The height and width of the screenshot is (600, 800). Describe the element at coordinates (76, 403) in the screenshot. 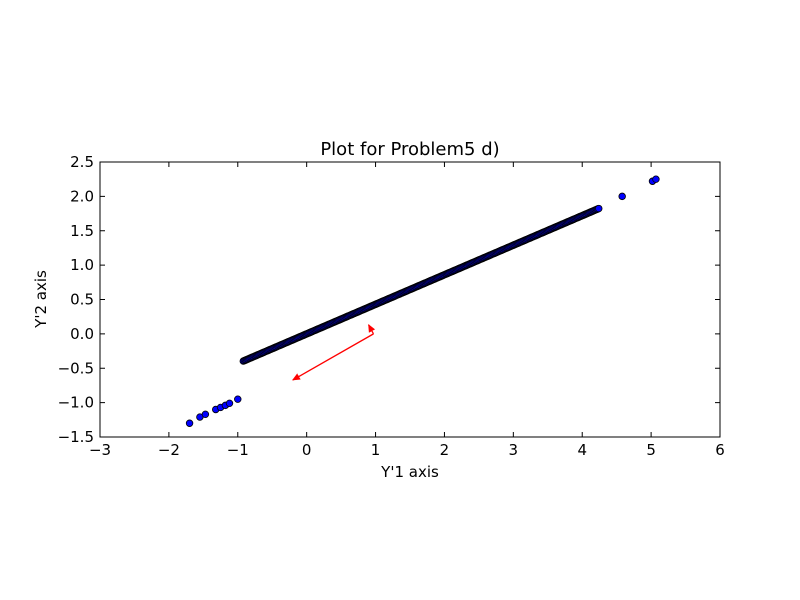

I see `y-tick-label: −1.0` at that location.